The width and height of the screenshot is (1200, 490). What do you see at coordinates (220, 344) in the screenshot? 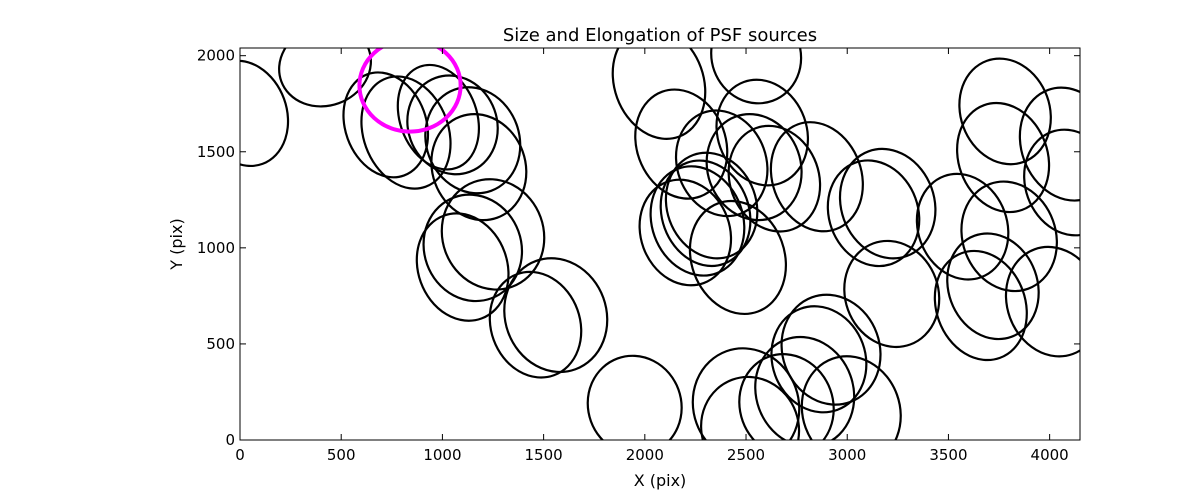
I see `y-tick-label: 500` at bounding box center [220, 344].